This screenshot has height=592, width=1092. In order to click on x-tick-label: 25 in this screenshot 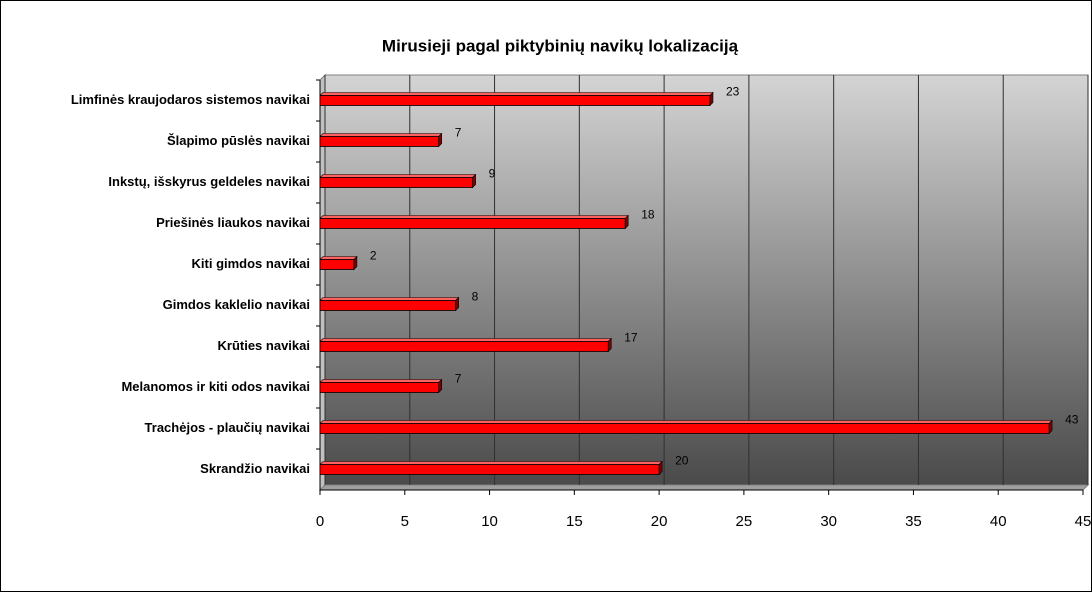, I will do `click(744, 521)`.